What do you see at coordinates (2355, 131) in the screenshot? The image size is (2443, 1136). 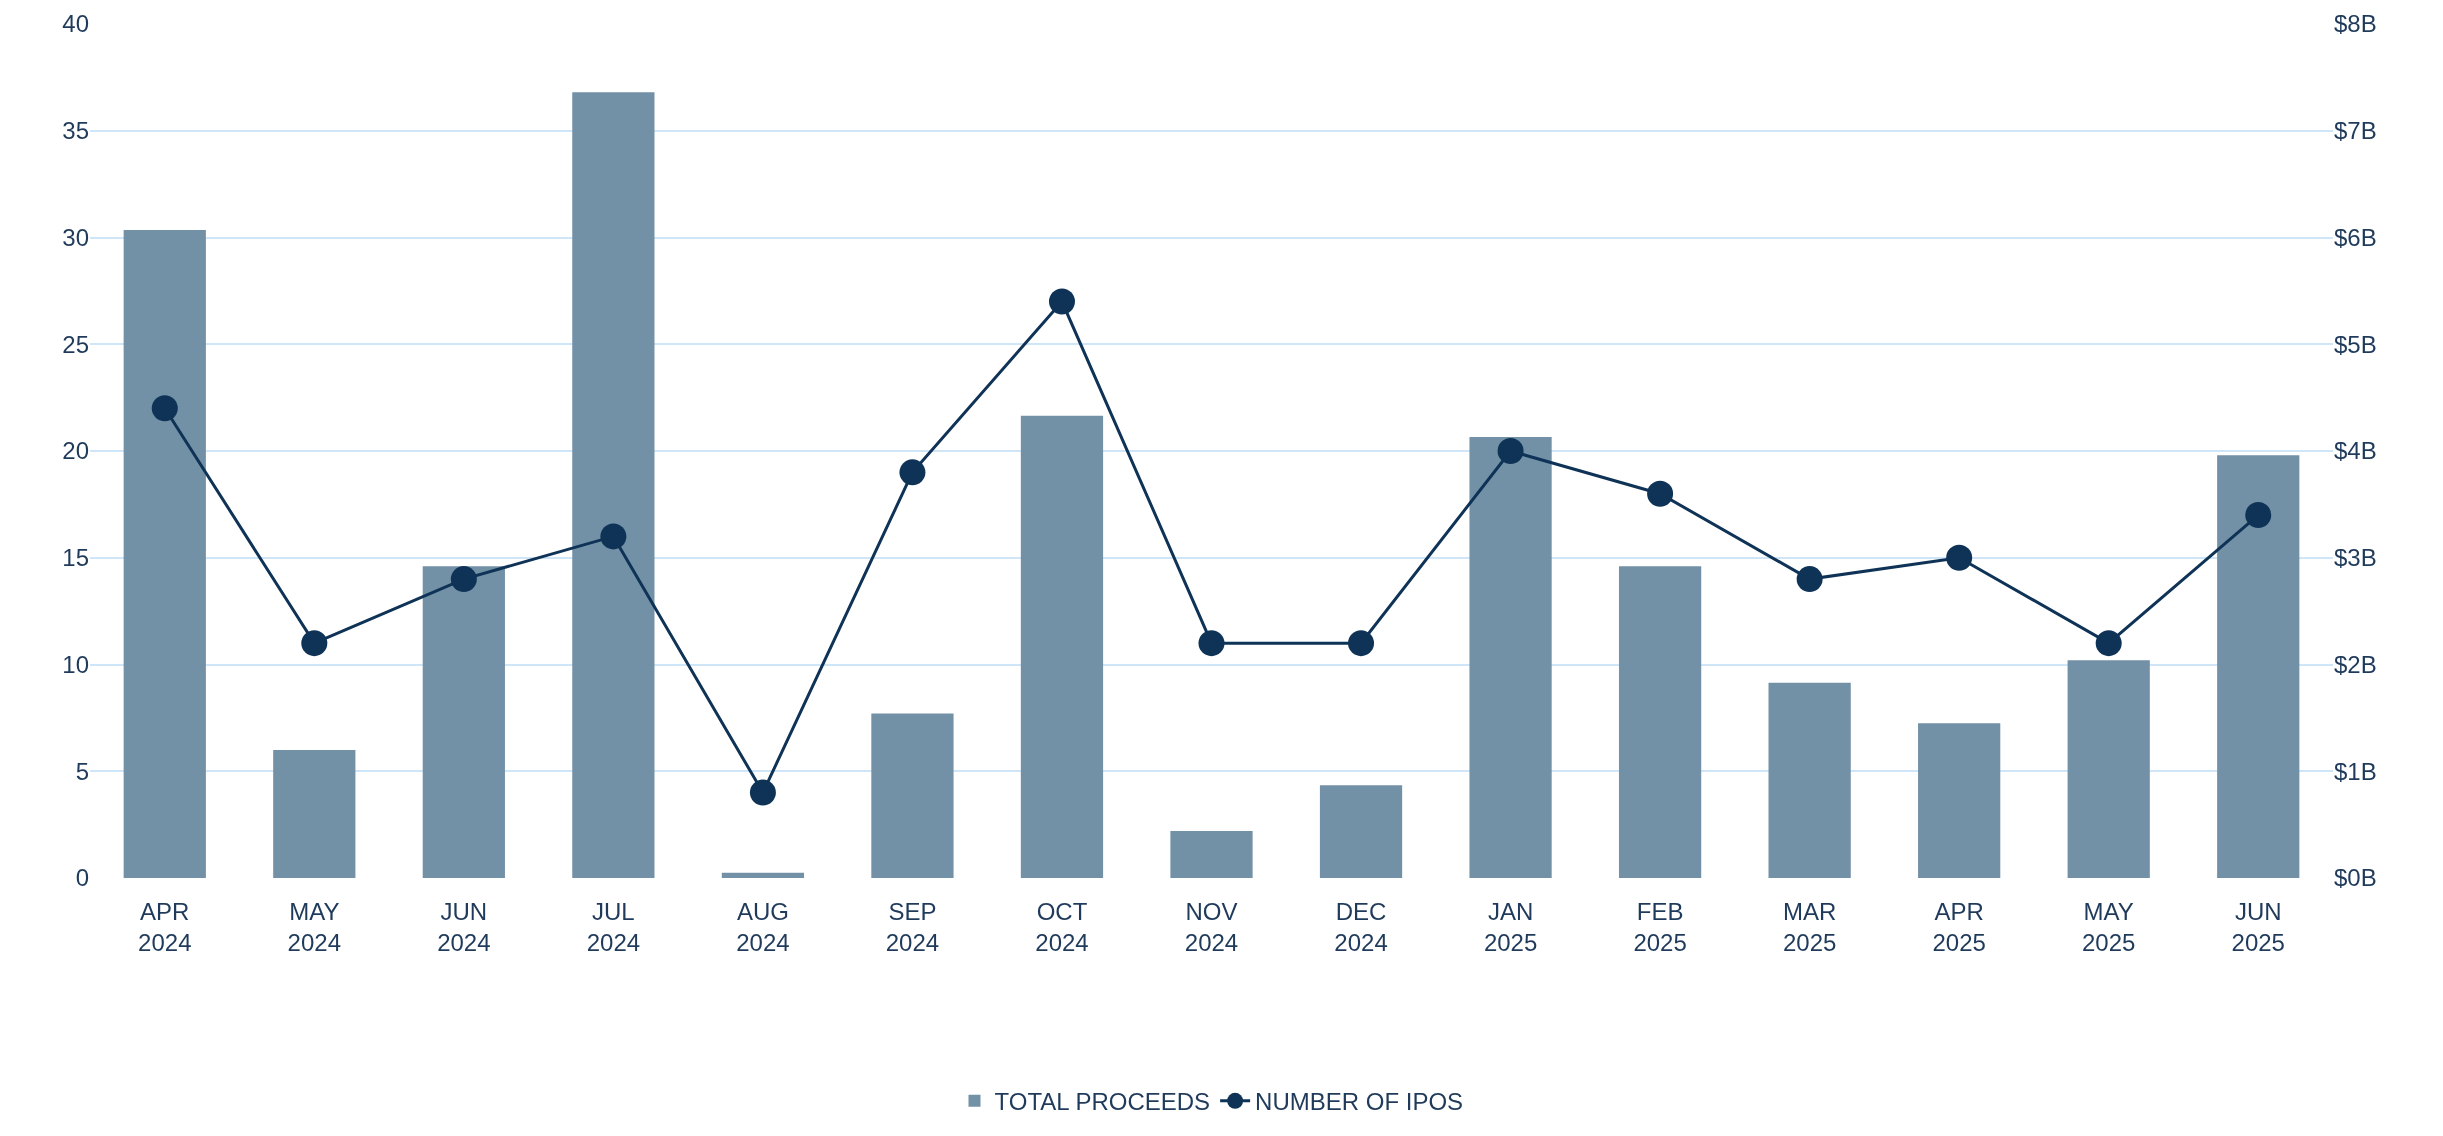 I see `y2-tick-label: $7B` at bounding box center [2355, 131].